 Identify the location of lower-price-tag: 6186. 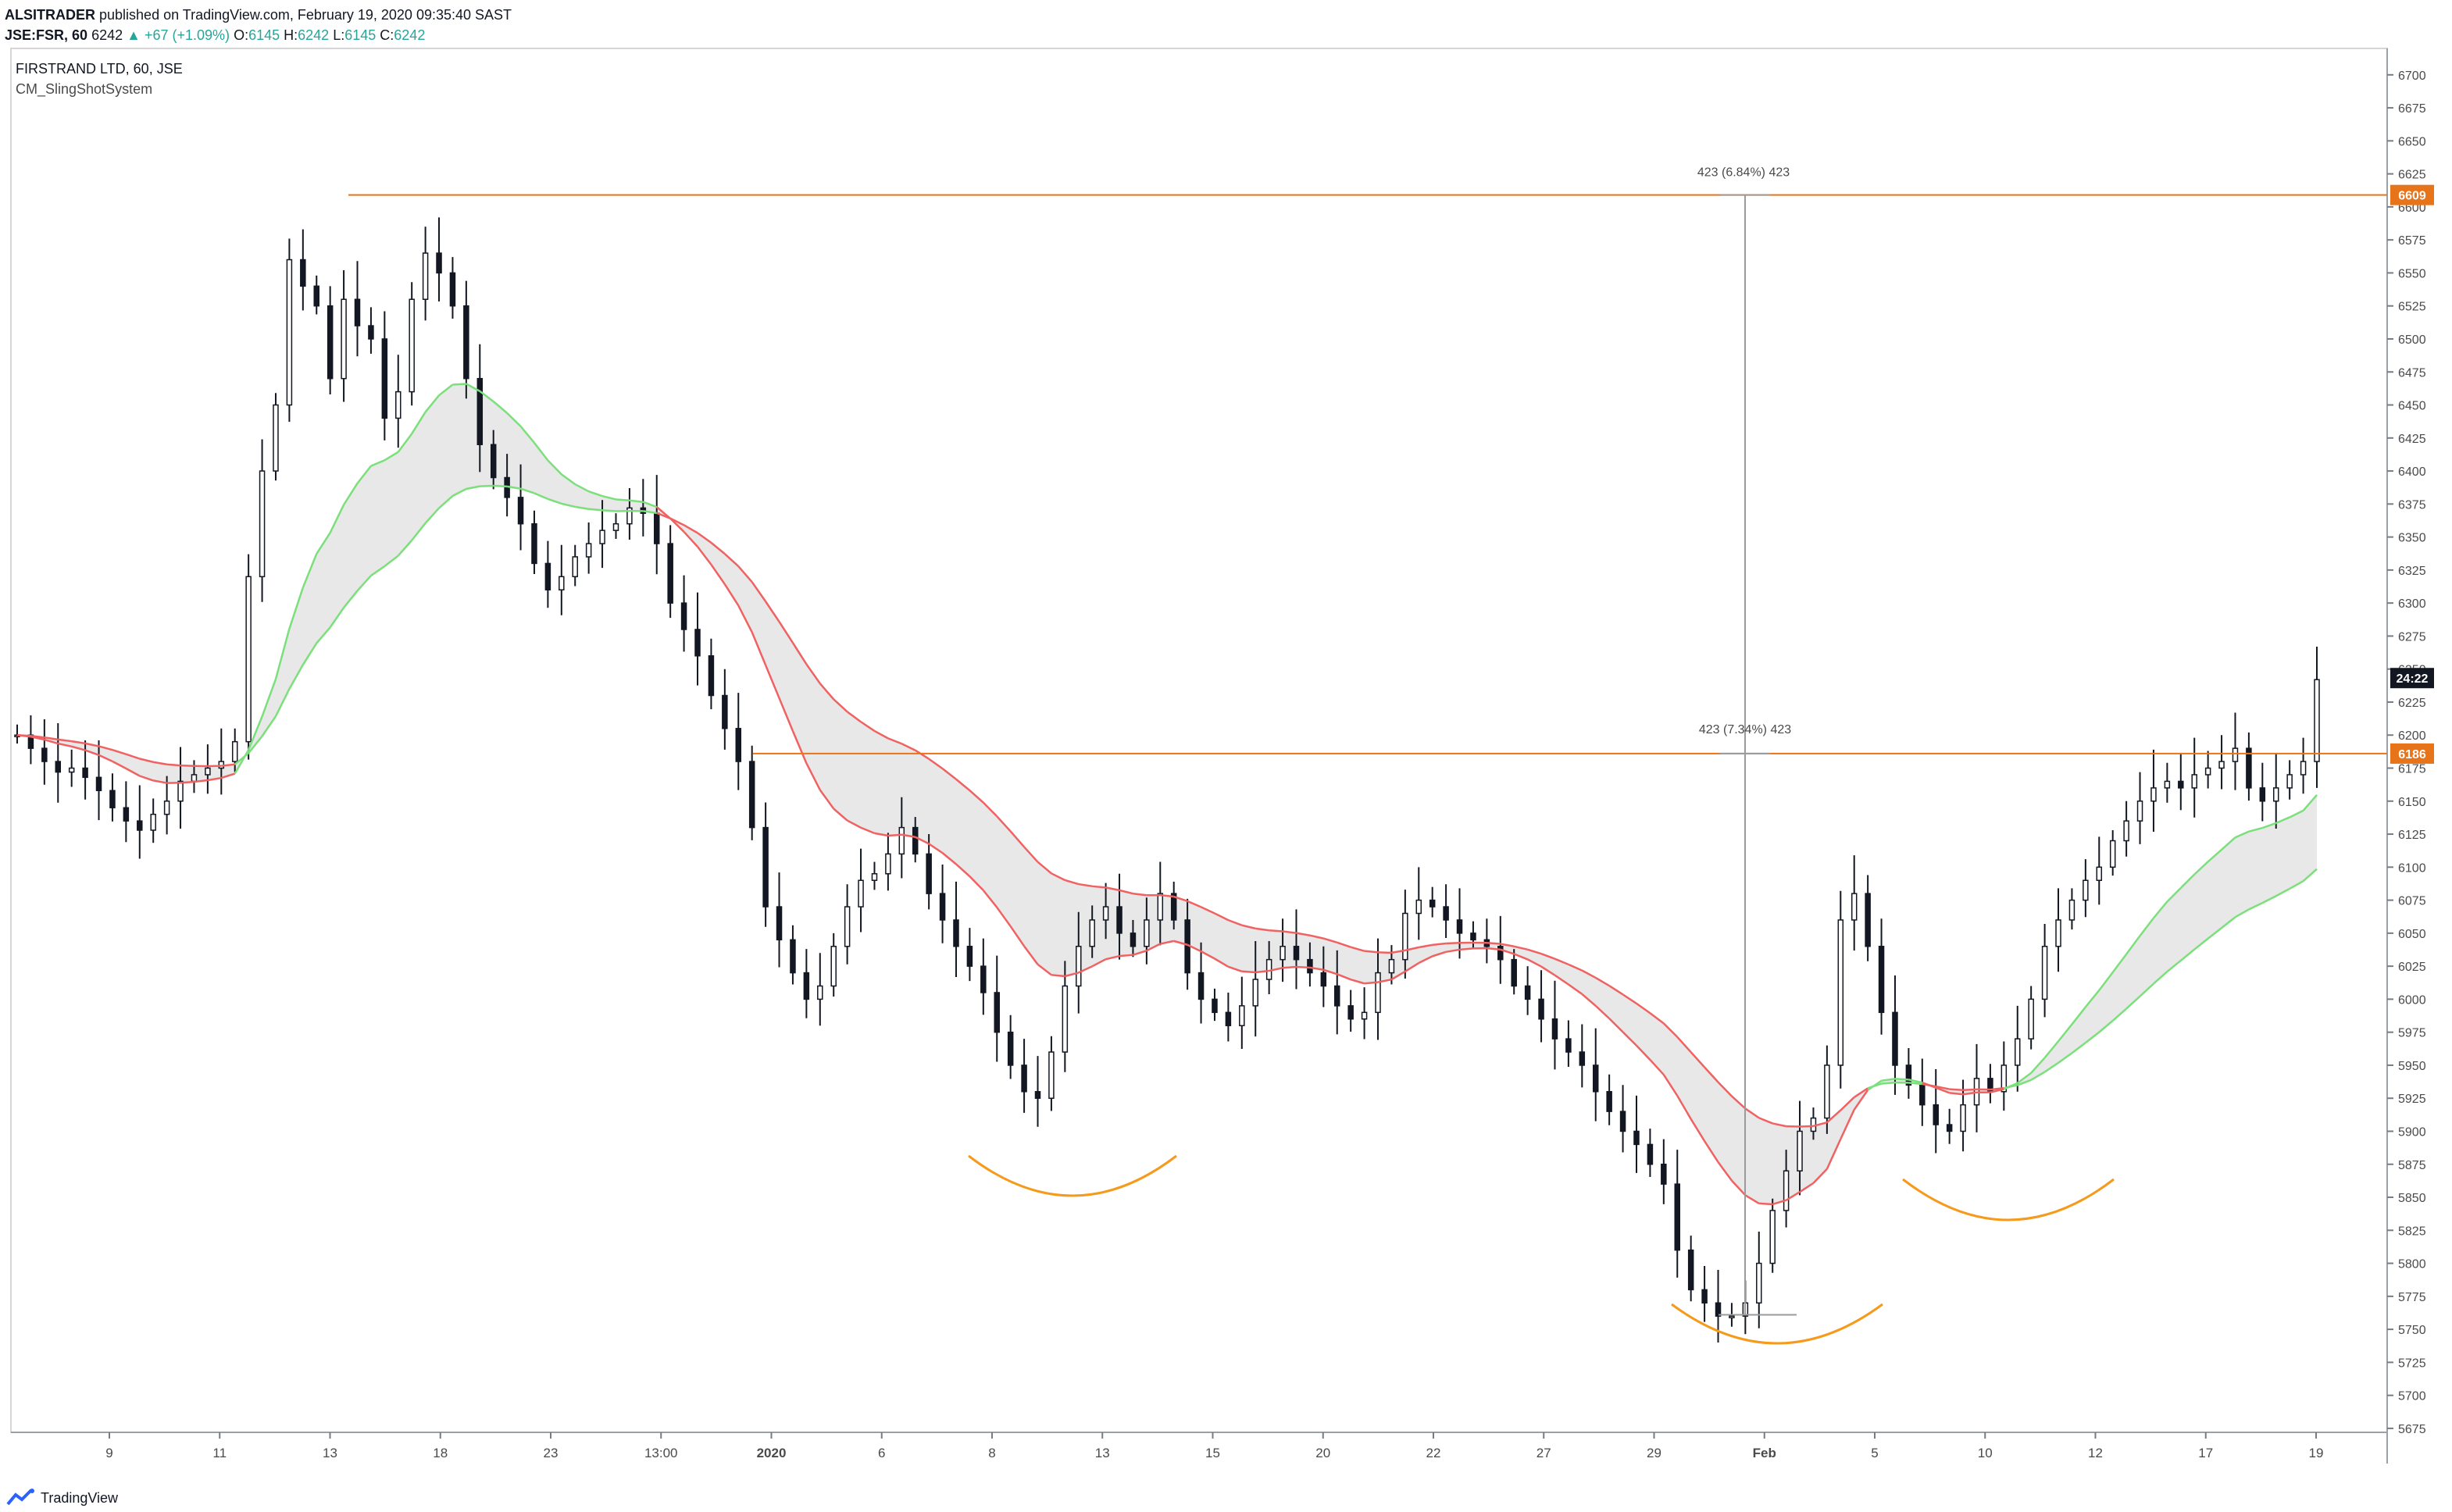
(2412, 754).